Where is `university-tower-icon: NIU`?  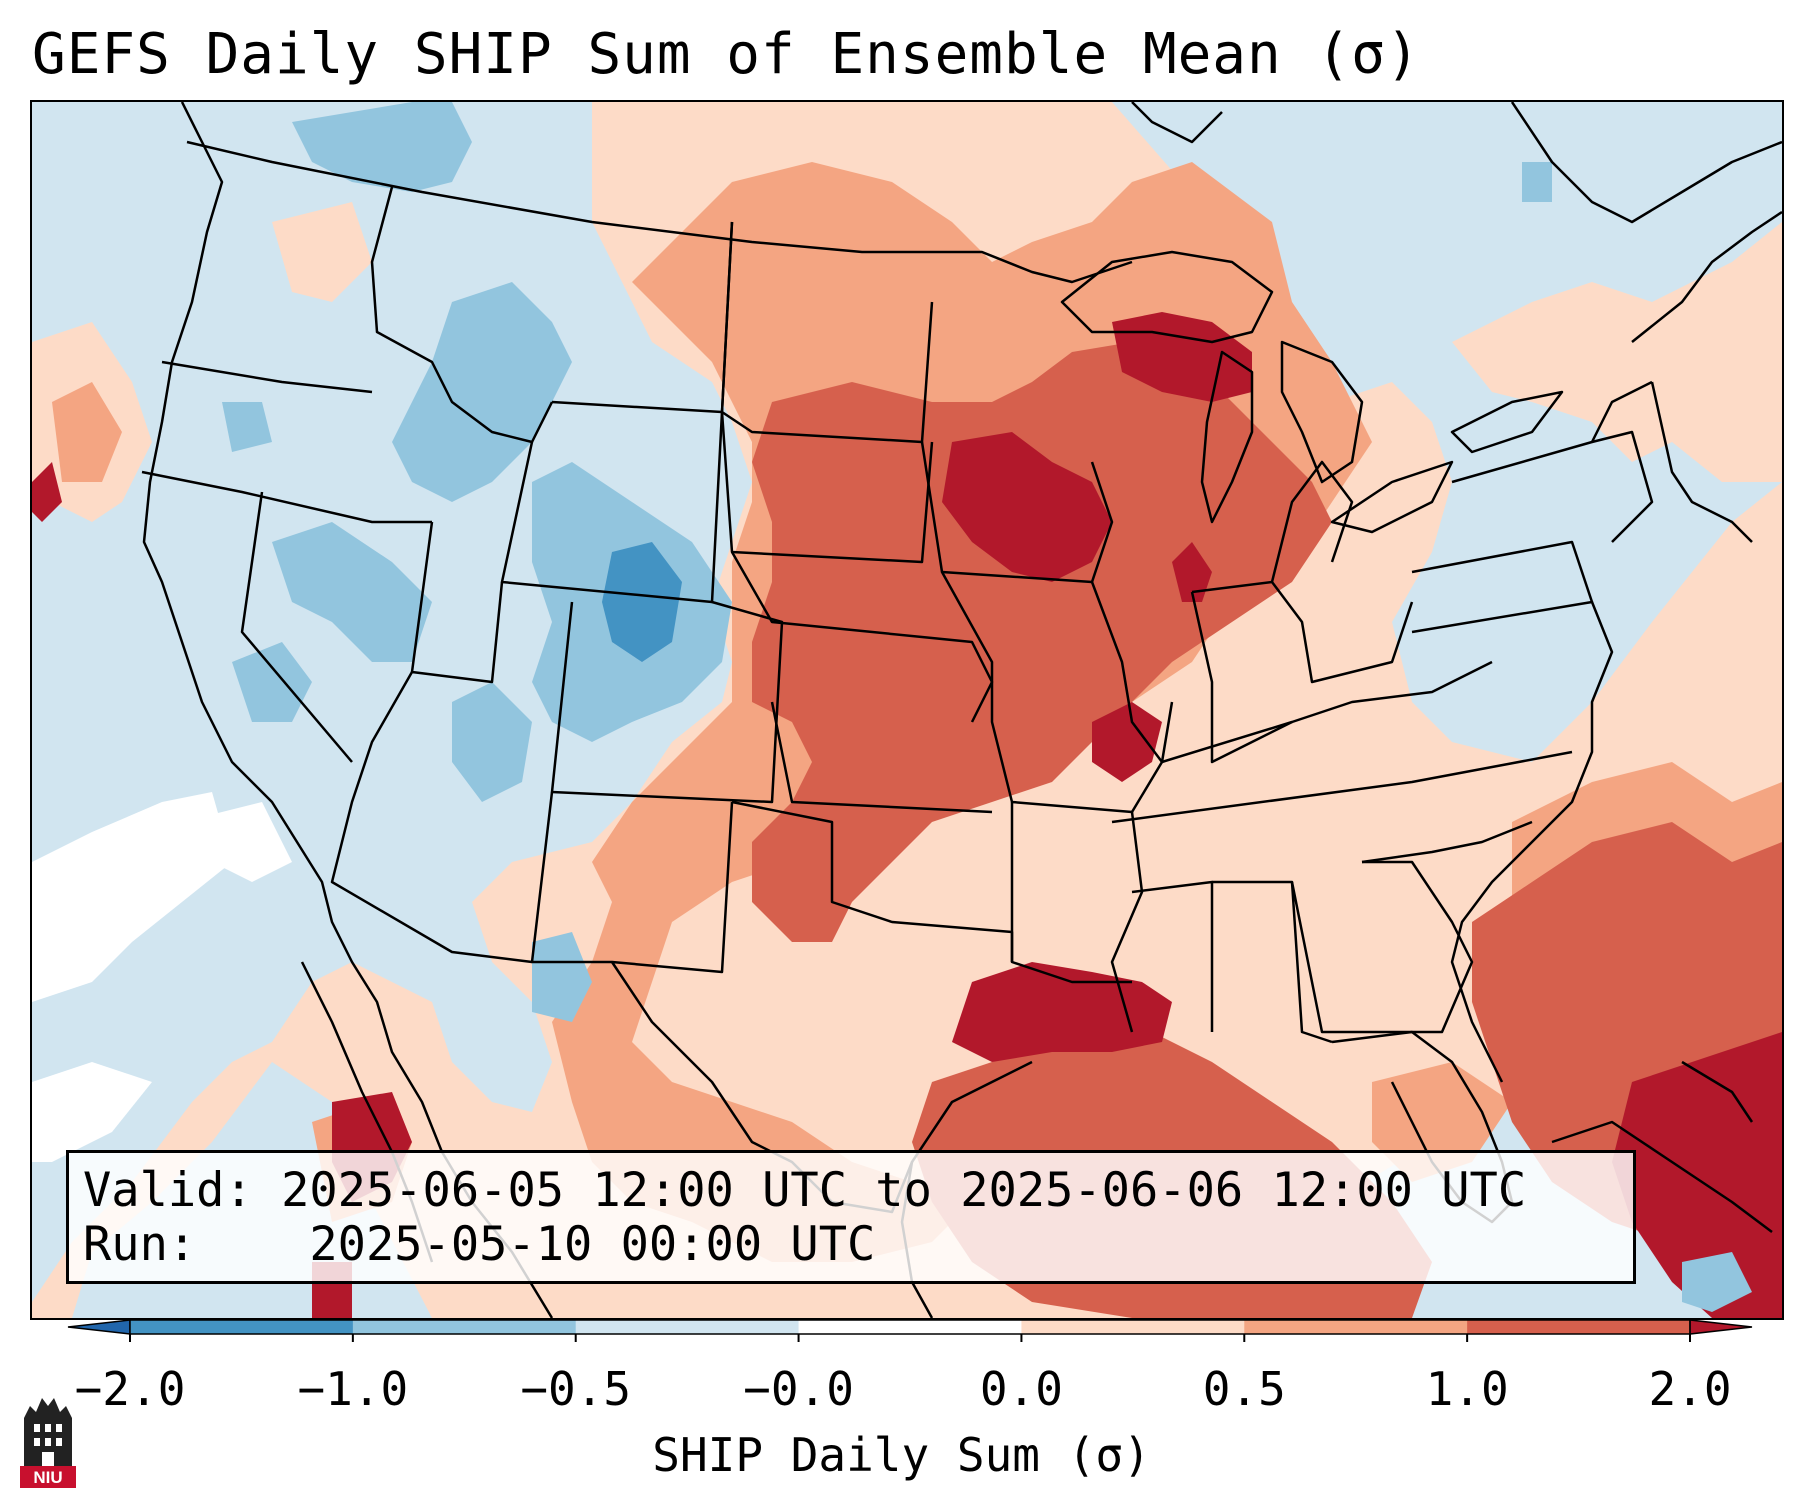 university-tower-icon: NIU is located at coordinates (48, 1443).